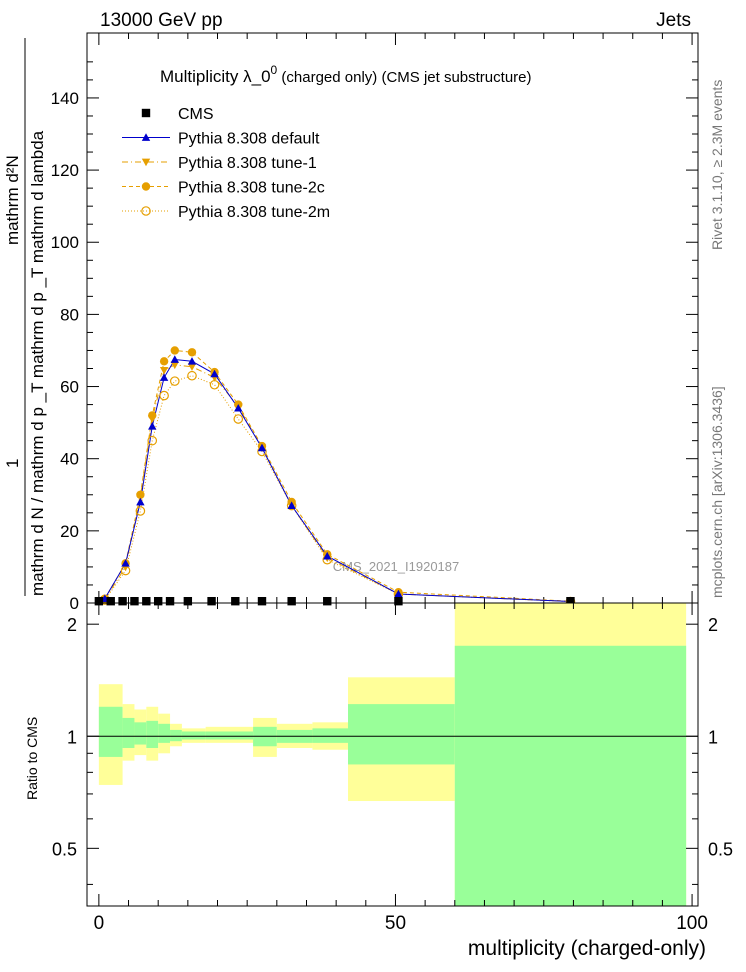 Image resolution: width=746 pixels, height=972 pixels. I want to click on ratio-y-label: Ratio to CMS, so click(32, 758).